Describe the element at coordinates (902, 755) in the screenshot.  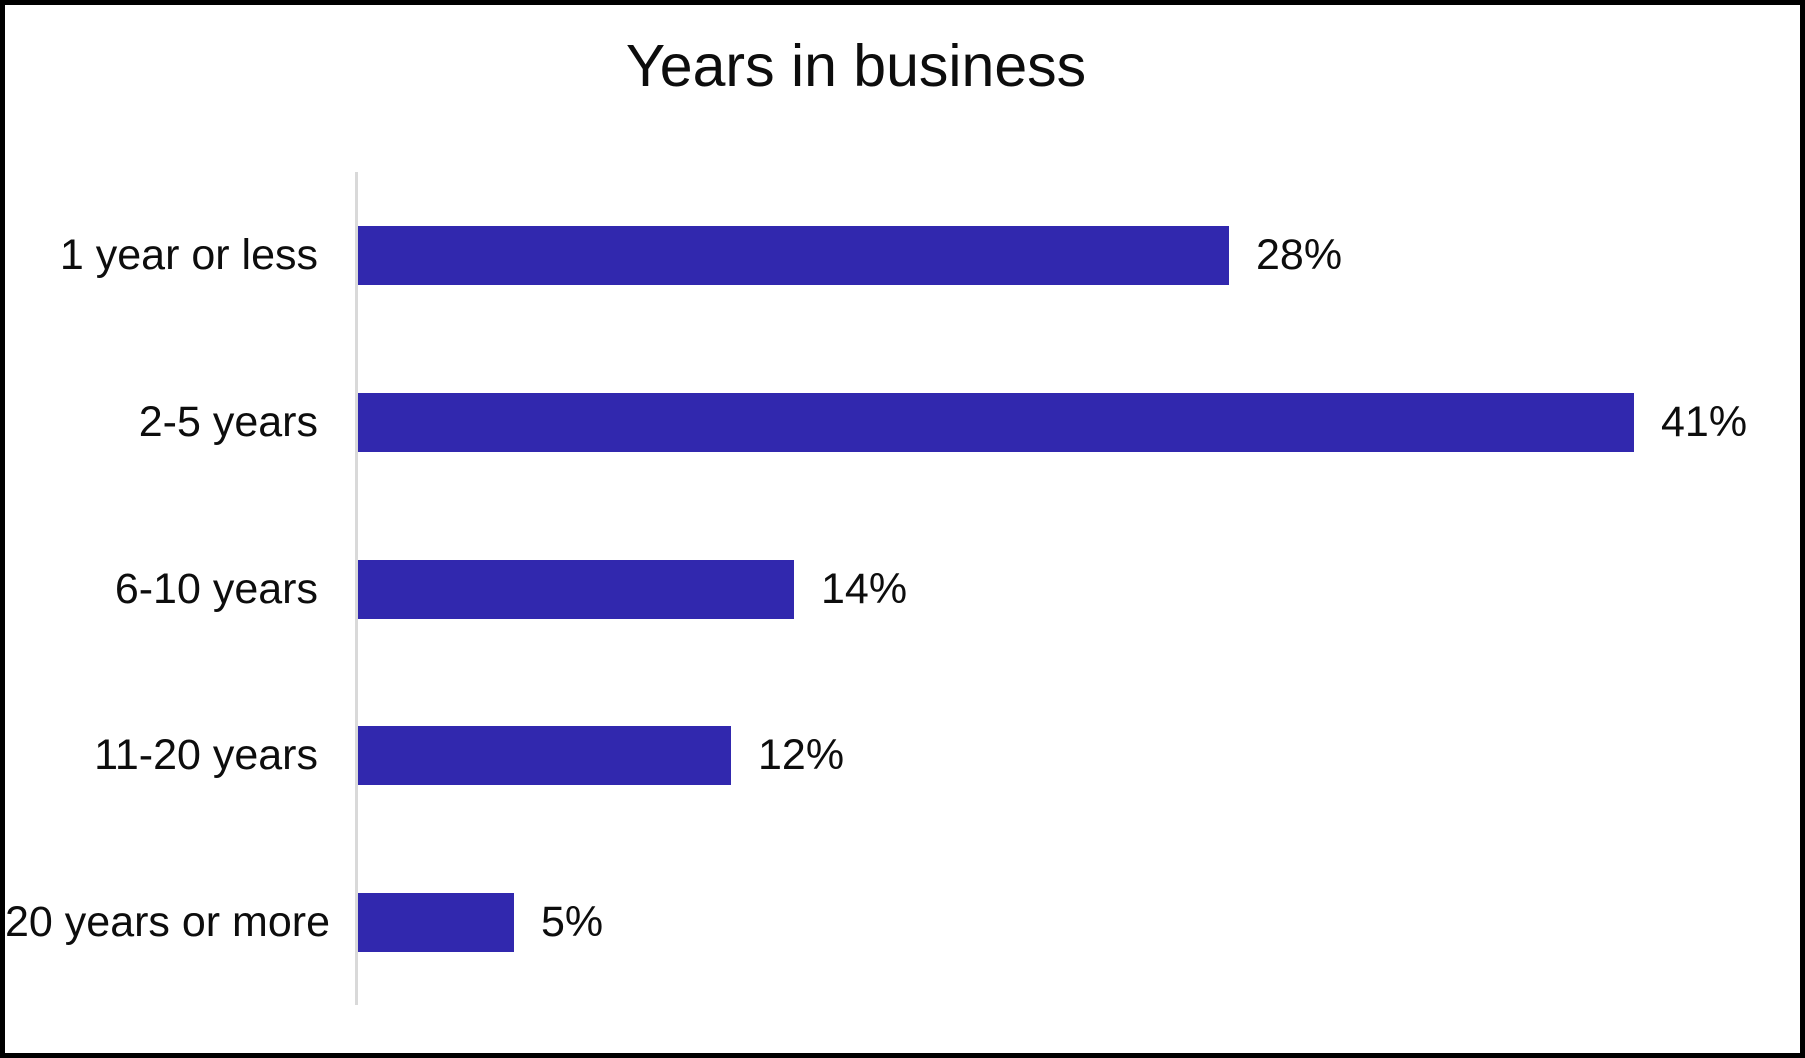
I see `bar-row-11-20-years: 11-20 years 12%` at that location.